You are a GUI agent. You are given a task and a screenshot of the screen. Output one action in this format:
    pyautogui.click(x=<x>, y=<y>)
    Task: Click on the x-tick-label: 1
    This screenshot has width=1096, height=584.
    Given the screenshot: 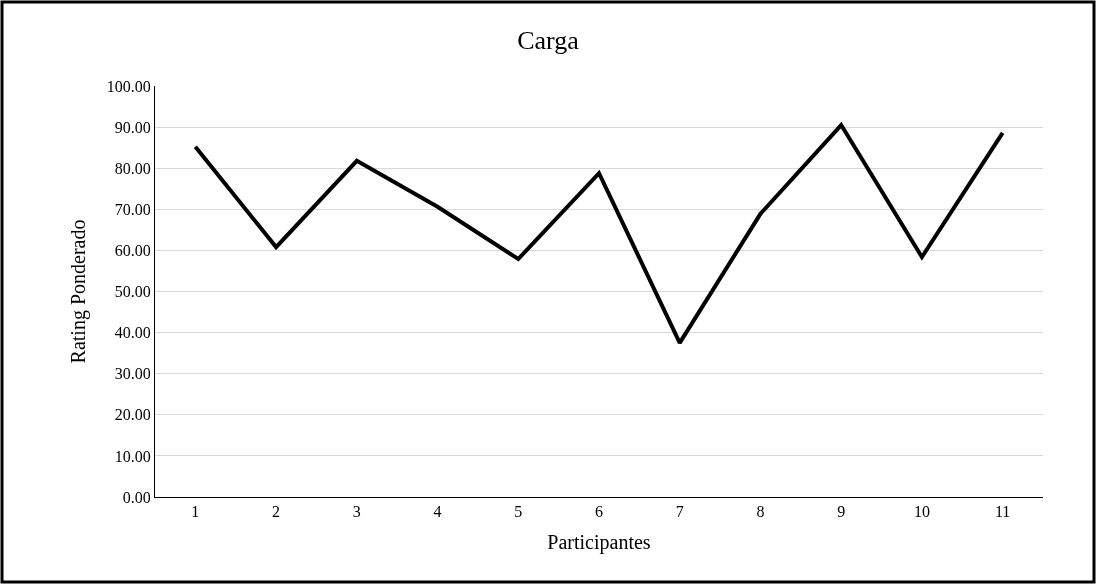 What is the action you would take?
    pyautogui.click(x=195, y=512)
    